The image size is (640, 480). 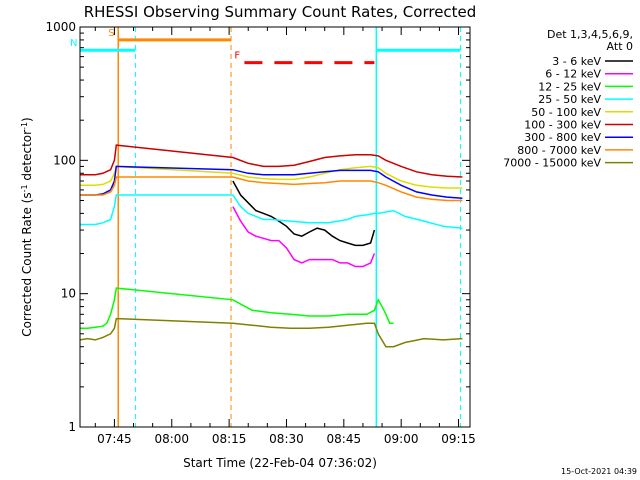 What do you see at coordinates (599, 471) in the screenshot?
I see `footer-timestamp: 15-Oct-2021 04:39` at bounding box center [599, 471].